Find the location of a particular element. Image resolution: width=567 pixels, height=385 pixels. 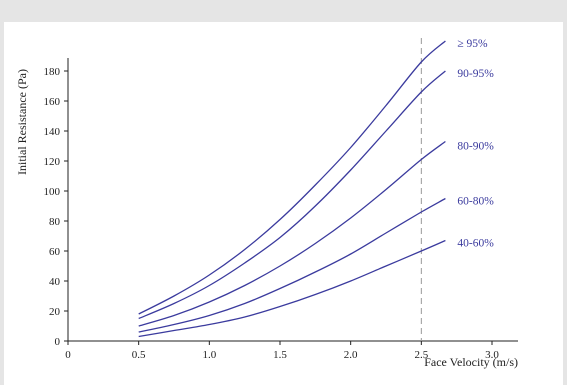

y-tick-label: 40 is located at coordinates (55, 282).